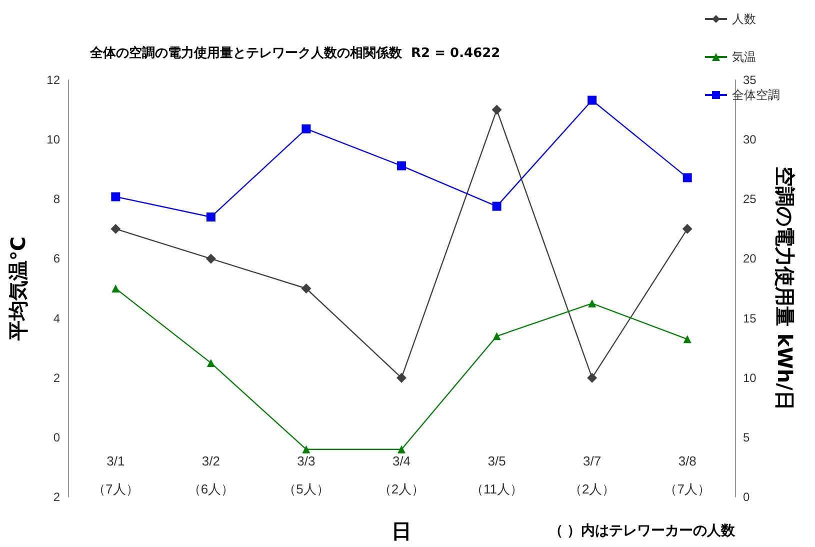 The width and height of the screenshot is (815, 547). Describe the element at coordinates (756, 95) in the screenshot. I see `legend-label: 全体空調` at that location.